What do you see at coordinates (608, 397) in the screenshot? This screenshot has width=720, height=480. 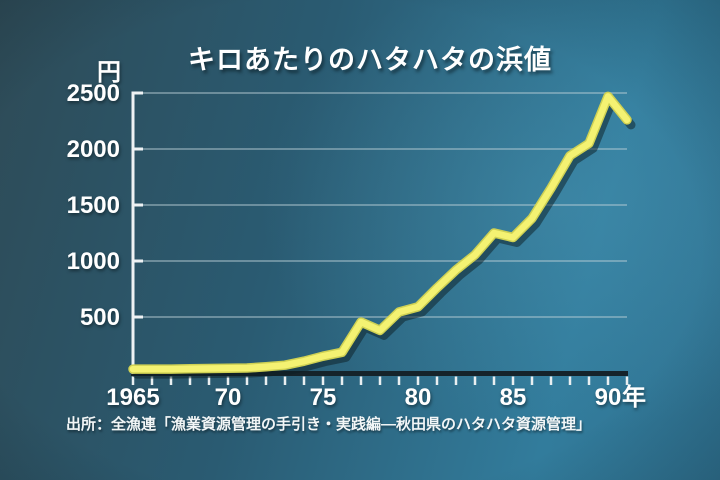 I see `x-tick-label: 90` at bounding box center [608, 397].